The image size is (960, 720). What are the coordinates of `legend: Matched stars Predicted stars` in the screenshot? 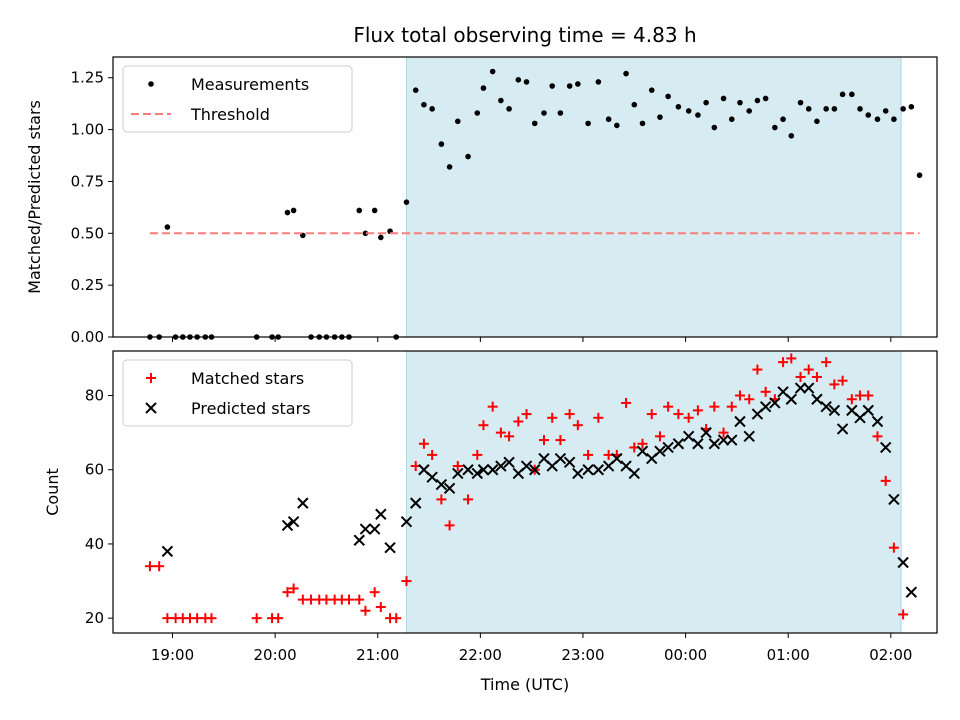 It's located at (237, 393).